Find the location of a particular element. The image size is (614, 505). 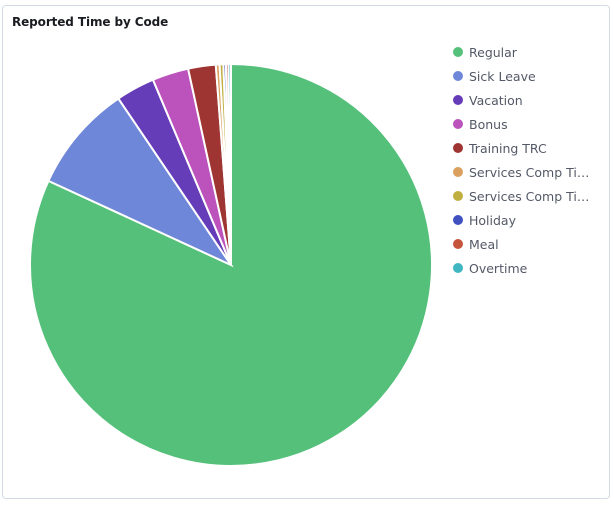

legend-label: Training TRC is located at coordinates (508, 148).